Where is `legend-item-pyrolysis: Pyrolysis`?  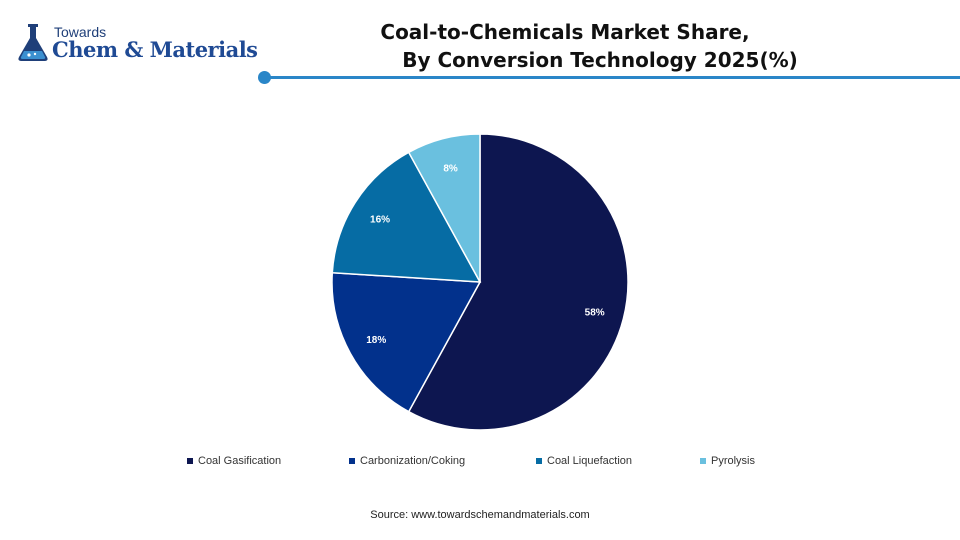
legend-item-pyrolysis: Pyrolysis is located at coordinates (727, 461).